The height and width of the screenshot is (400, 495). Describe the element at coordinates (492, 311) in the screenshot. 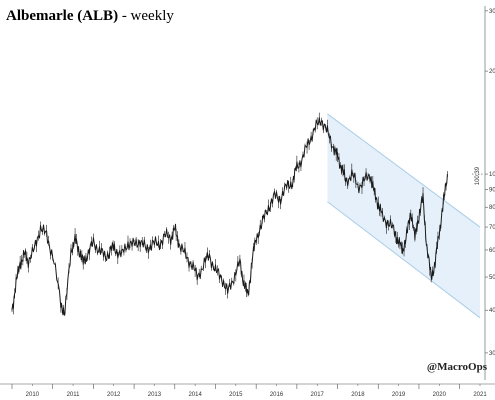

I see `y-tick-label: 40` at that location.